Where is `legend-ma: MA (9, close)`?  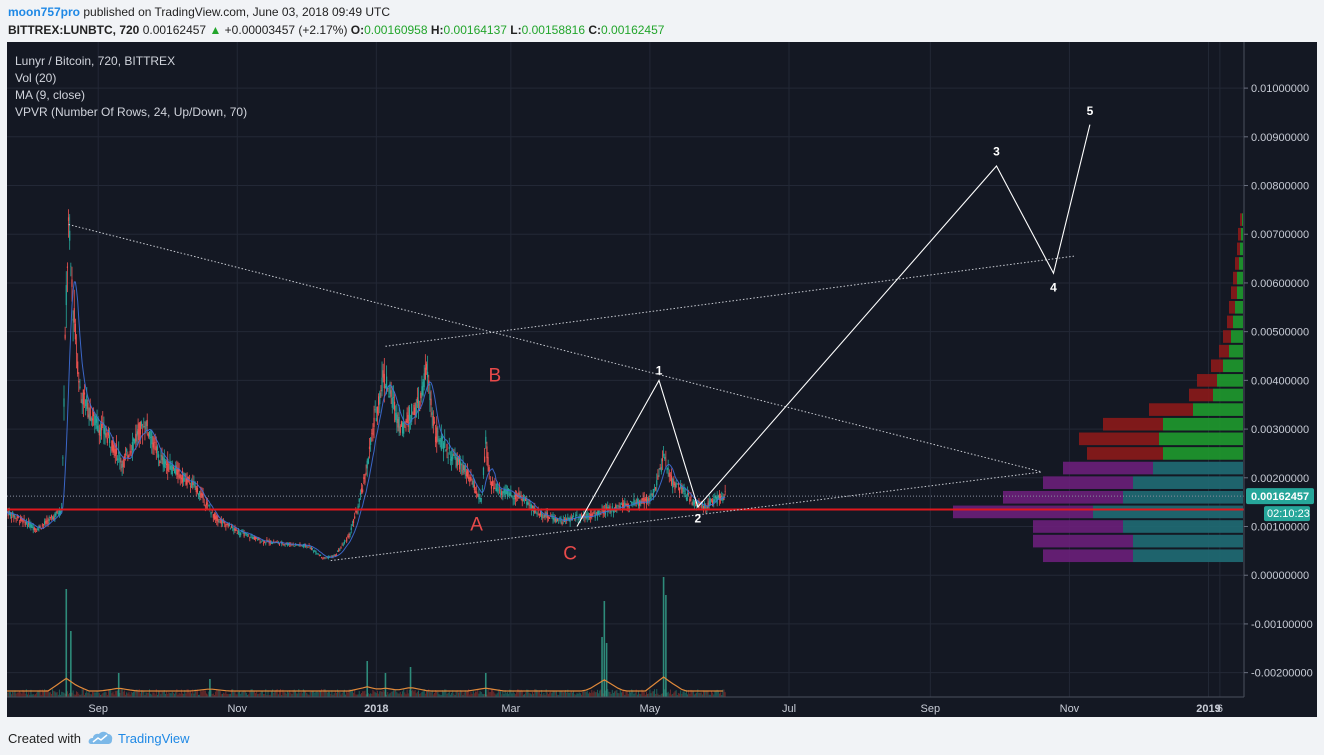
legend-ma: MA (9, close) is located at coordinates (50, 95).